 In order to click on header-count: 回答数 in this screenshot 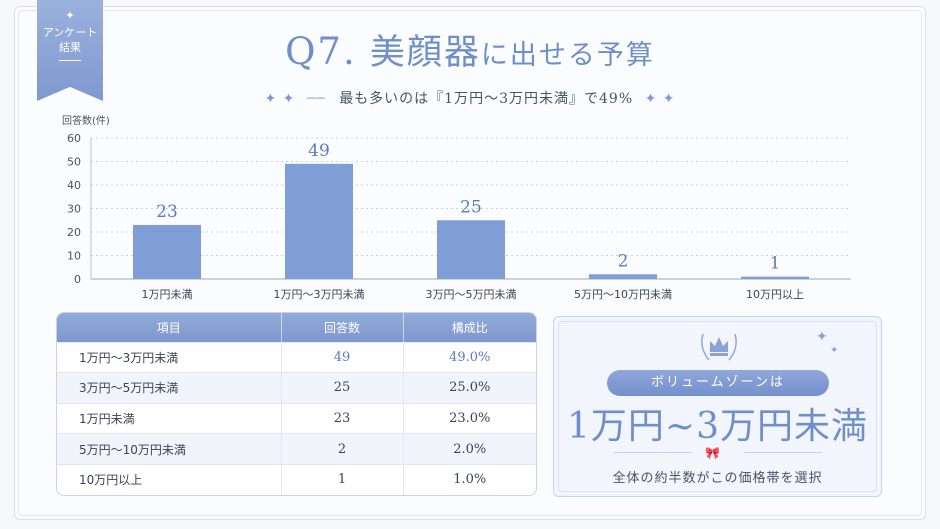, I will do `click(342, 327)`.